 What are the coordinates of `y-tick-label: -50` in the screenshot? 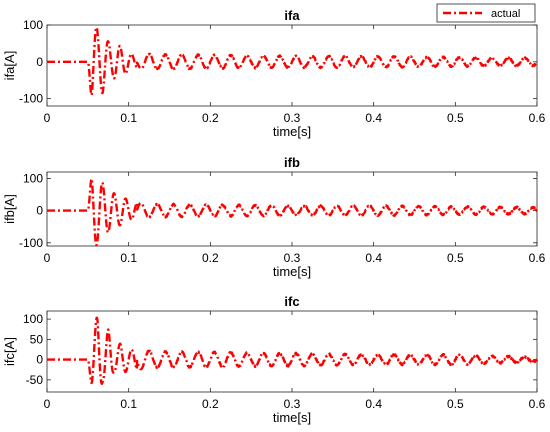 It's located at (35, 380).